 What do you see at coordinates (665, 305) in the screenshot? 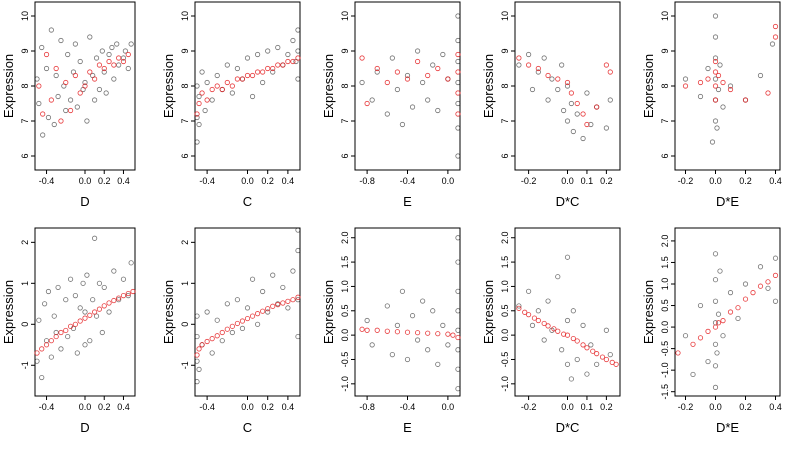
I see `y-tick-label: 0.5` at bounding box center [665, 305].